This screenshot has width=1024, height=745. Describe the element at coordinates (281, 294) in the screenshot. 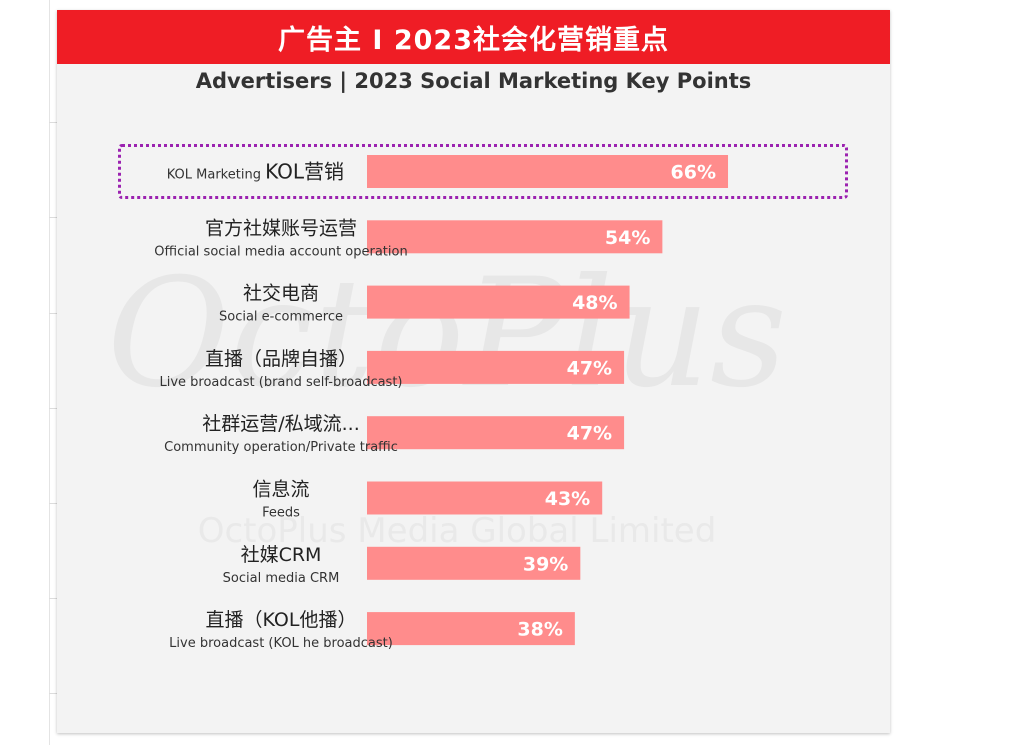

I see `category-cn-2: 社交电商` at that location.